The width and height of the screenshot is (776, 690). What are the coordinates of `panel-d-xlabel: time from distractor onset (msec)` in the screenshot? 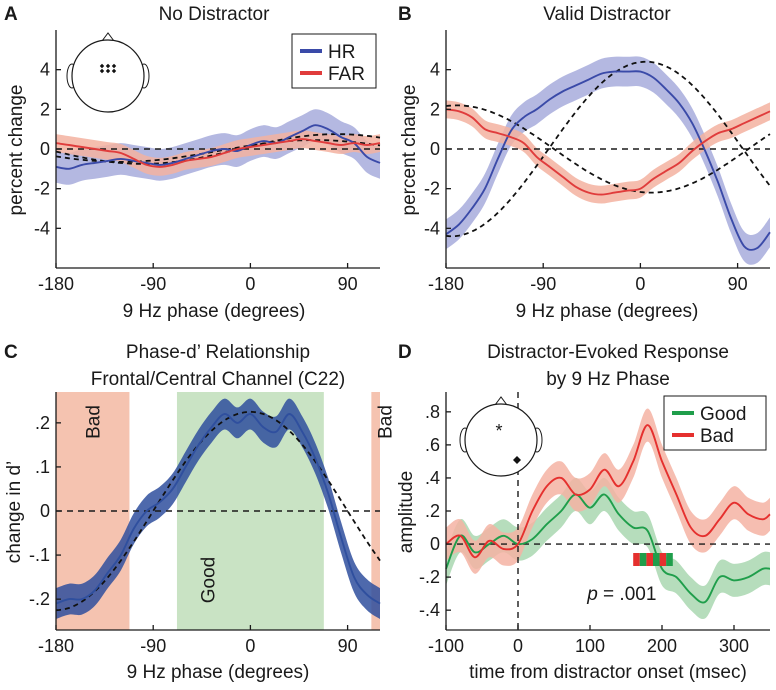 It's located at (608, 672).